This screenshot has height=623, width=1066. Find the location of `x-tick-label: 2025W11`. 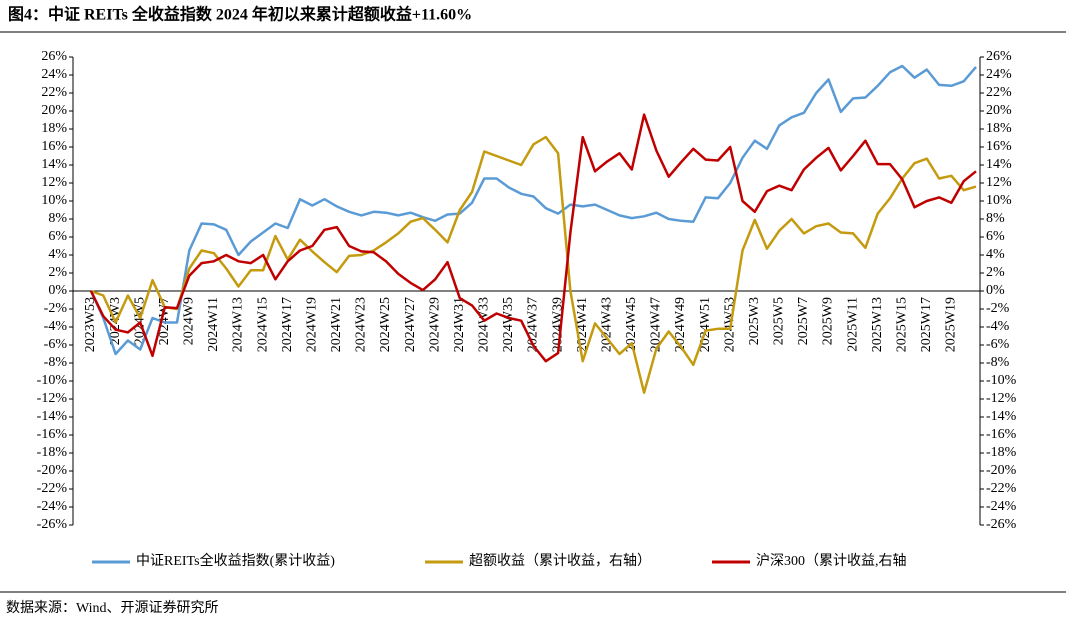

x-tick-label: 2025W11 is located at coordinates (852, 324).